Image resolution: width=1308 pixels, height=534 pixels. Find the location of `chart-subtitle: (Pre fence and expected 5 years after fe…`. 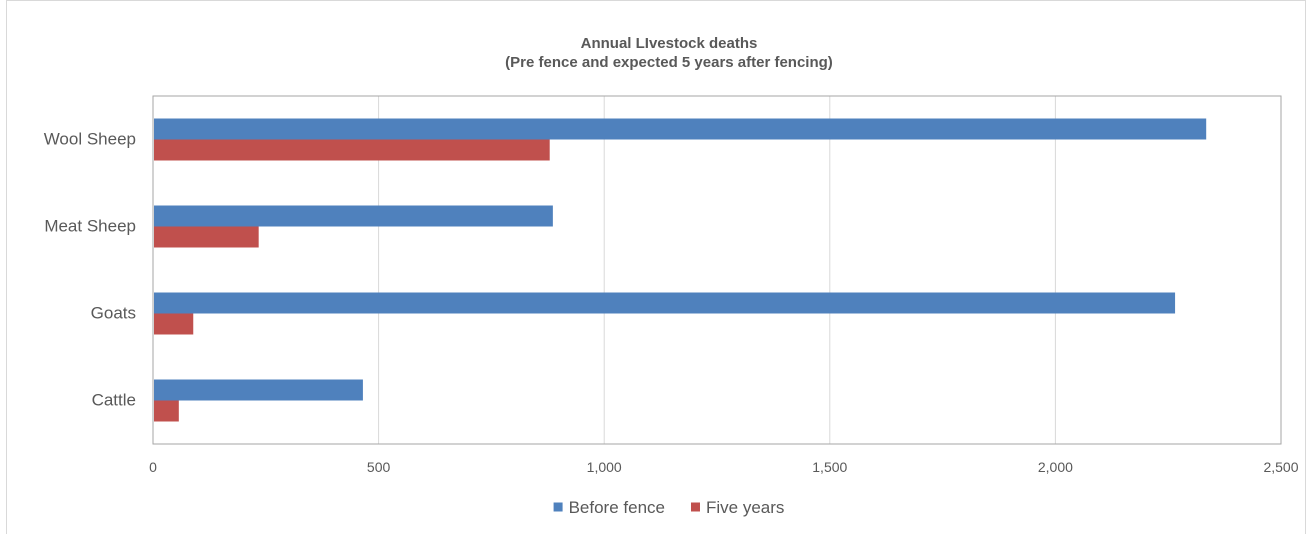

chart-subtitle: (Pre fence and expected 5 years after fe… is located at coordinates (669, 62).